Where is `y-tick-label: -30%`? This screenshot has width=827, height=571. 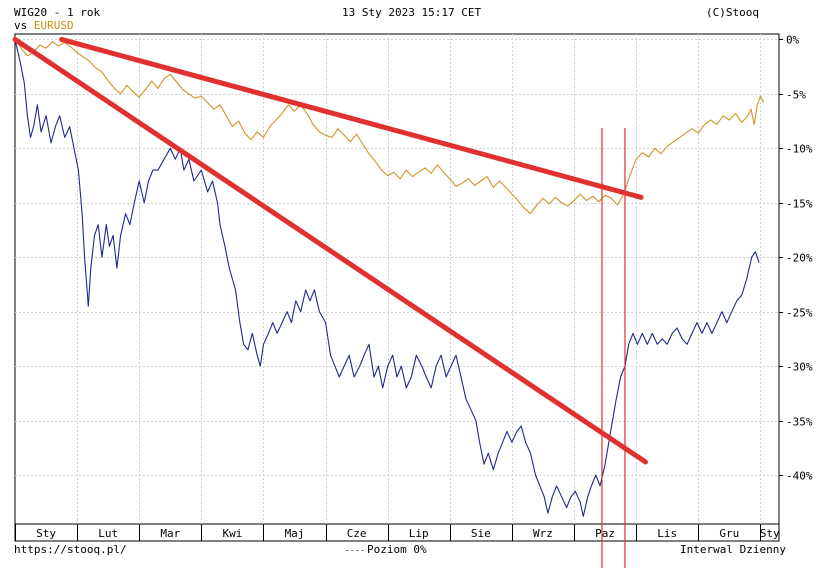
y-tick-label: -30% is located at coordinates (799, 367).